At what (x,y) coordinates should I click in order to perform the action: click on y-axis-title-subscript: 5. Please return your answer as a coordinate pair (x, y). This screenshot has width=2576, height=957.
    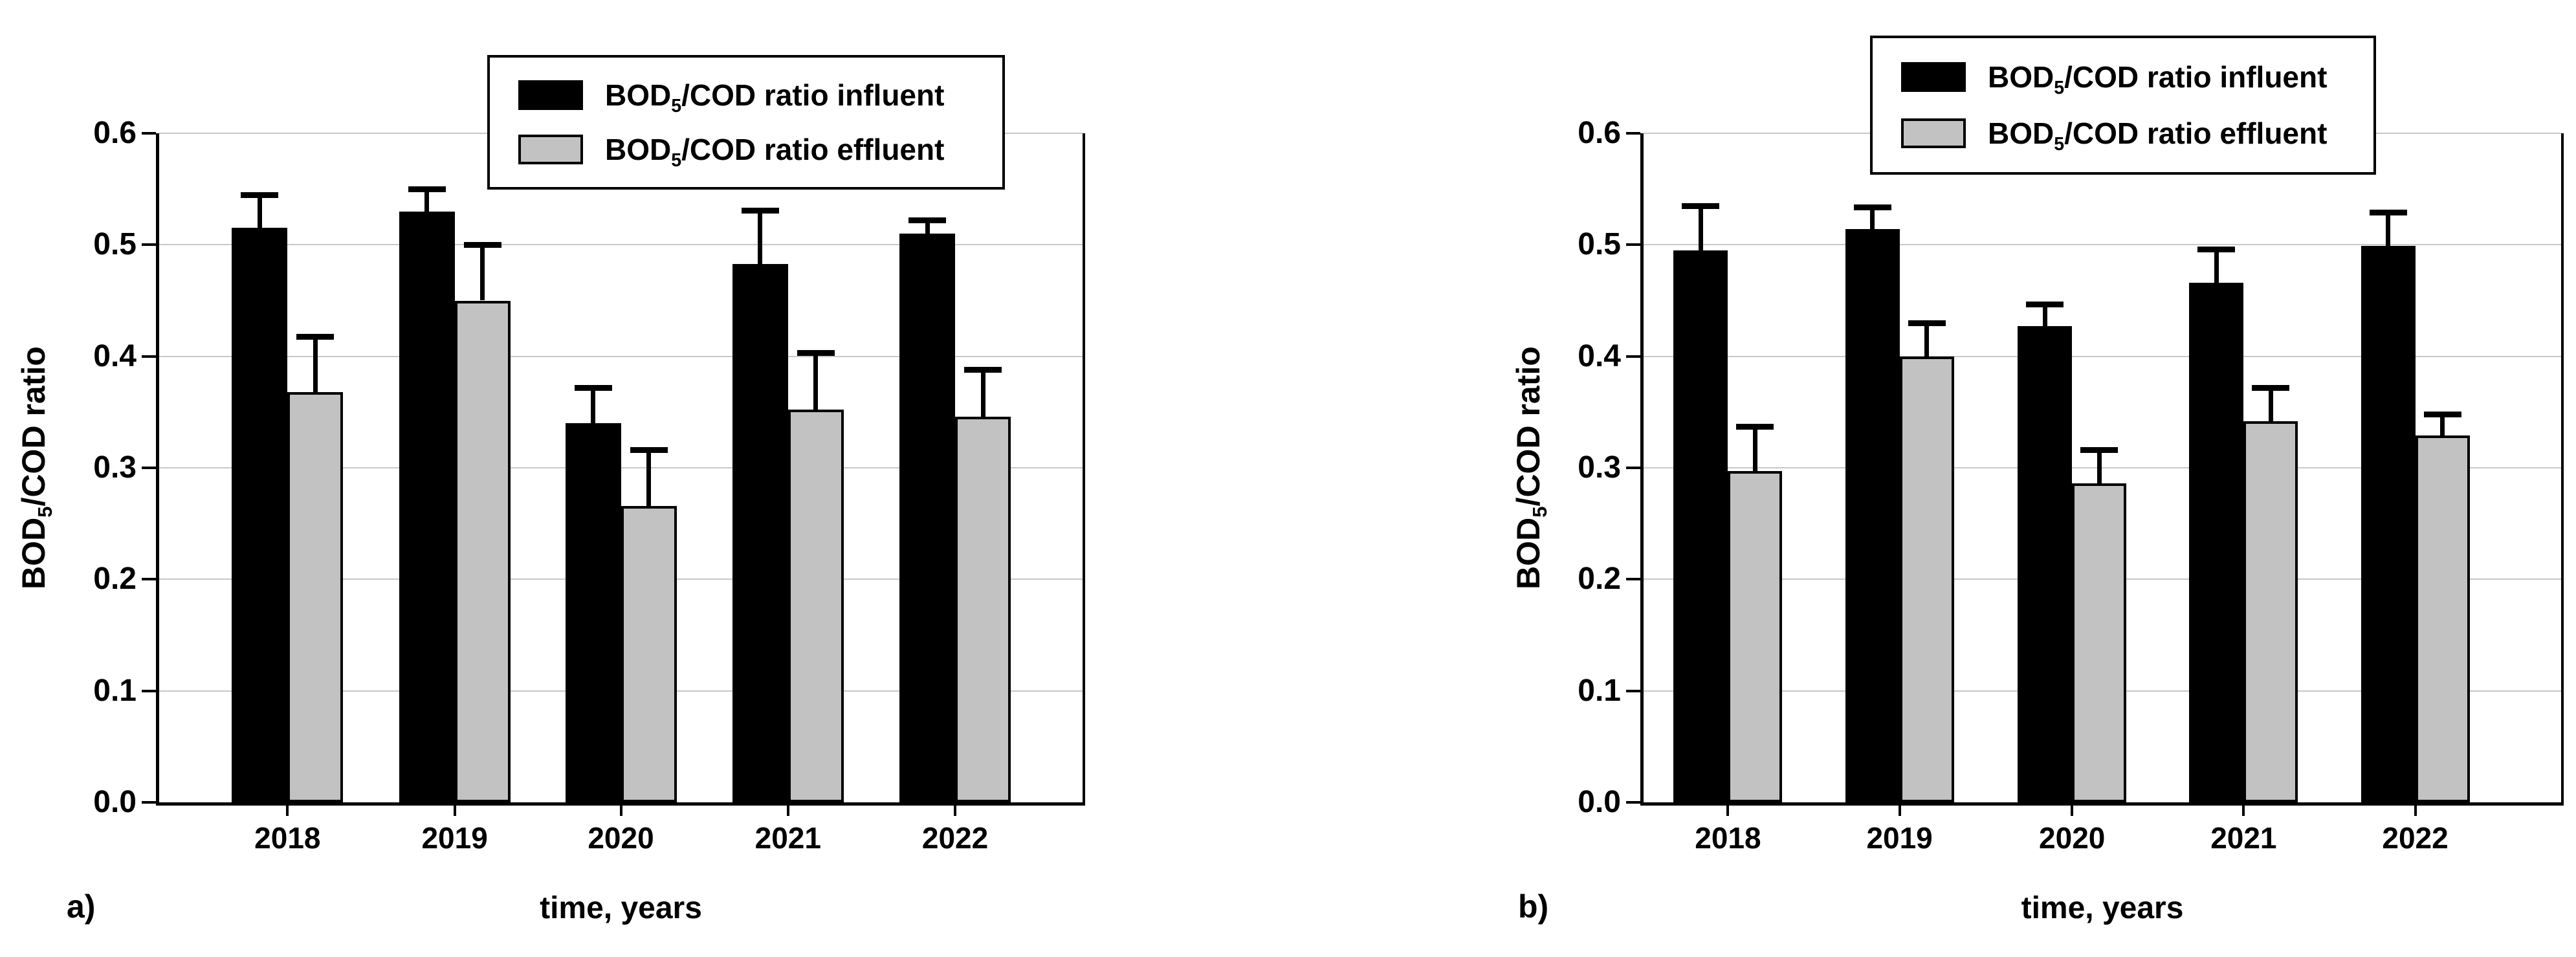
    Looking at the image, I should click on (1539, 512).